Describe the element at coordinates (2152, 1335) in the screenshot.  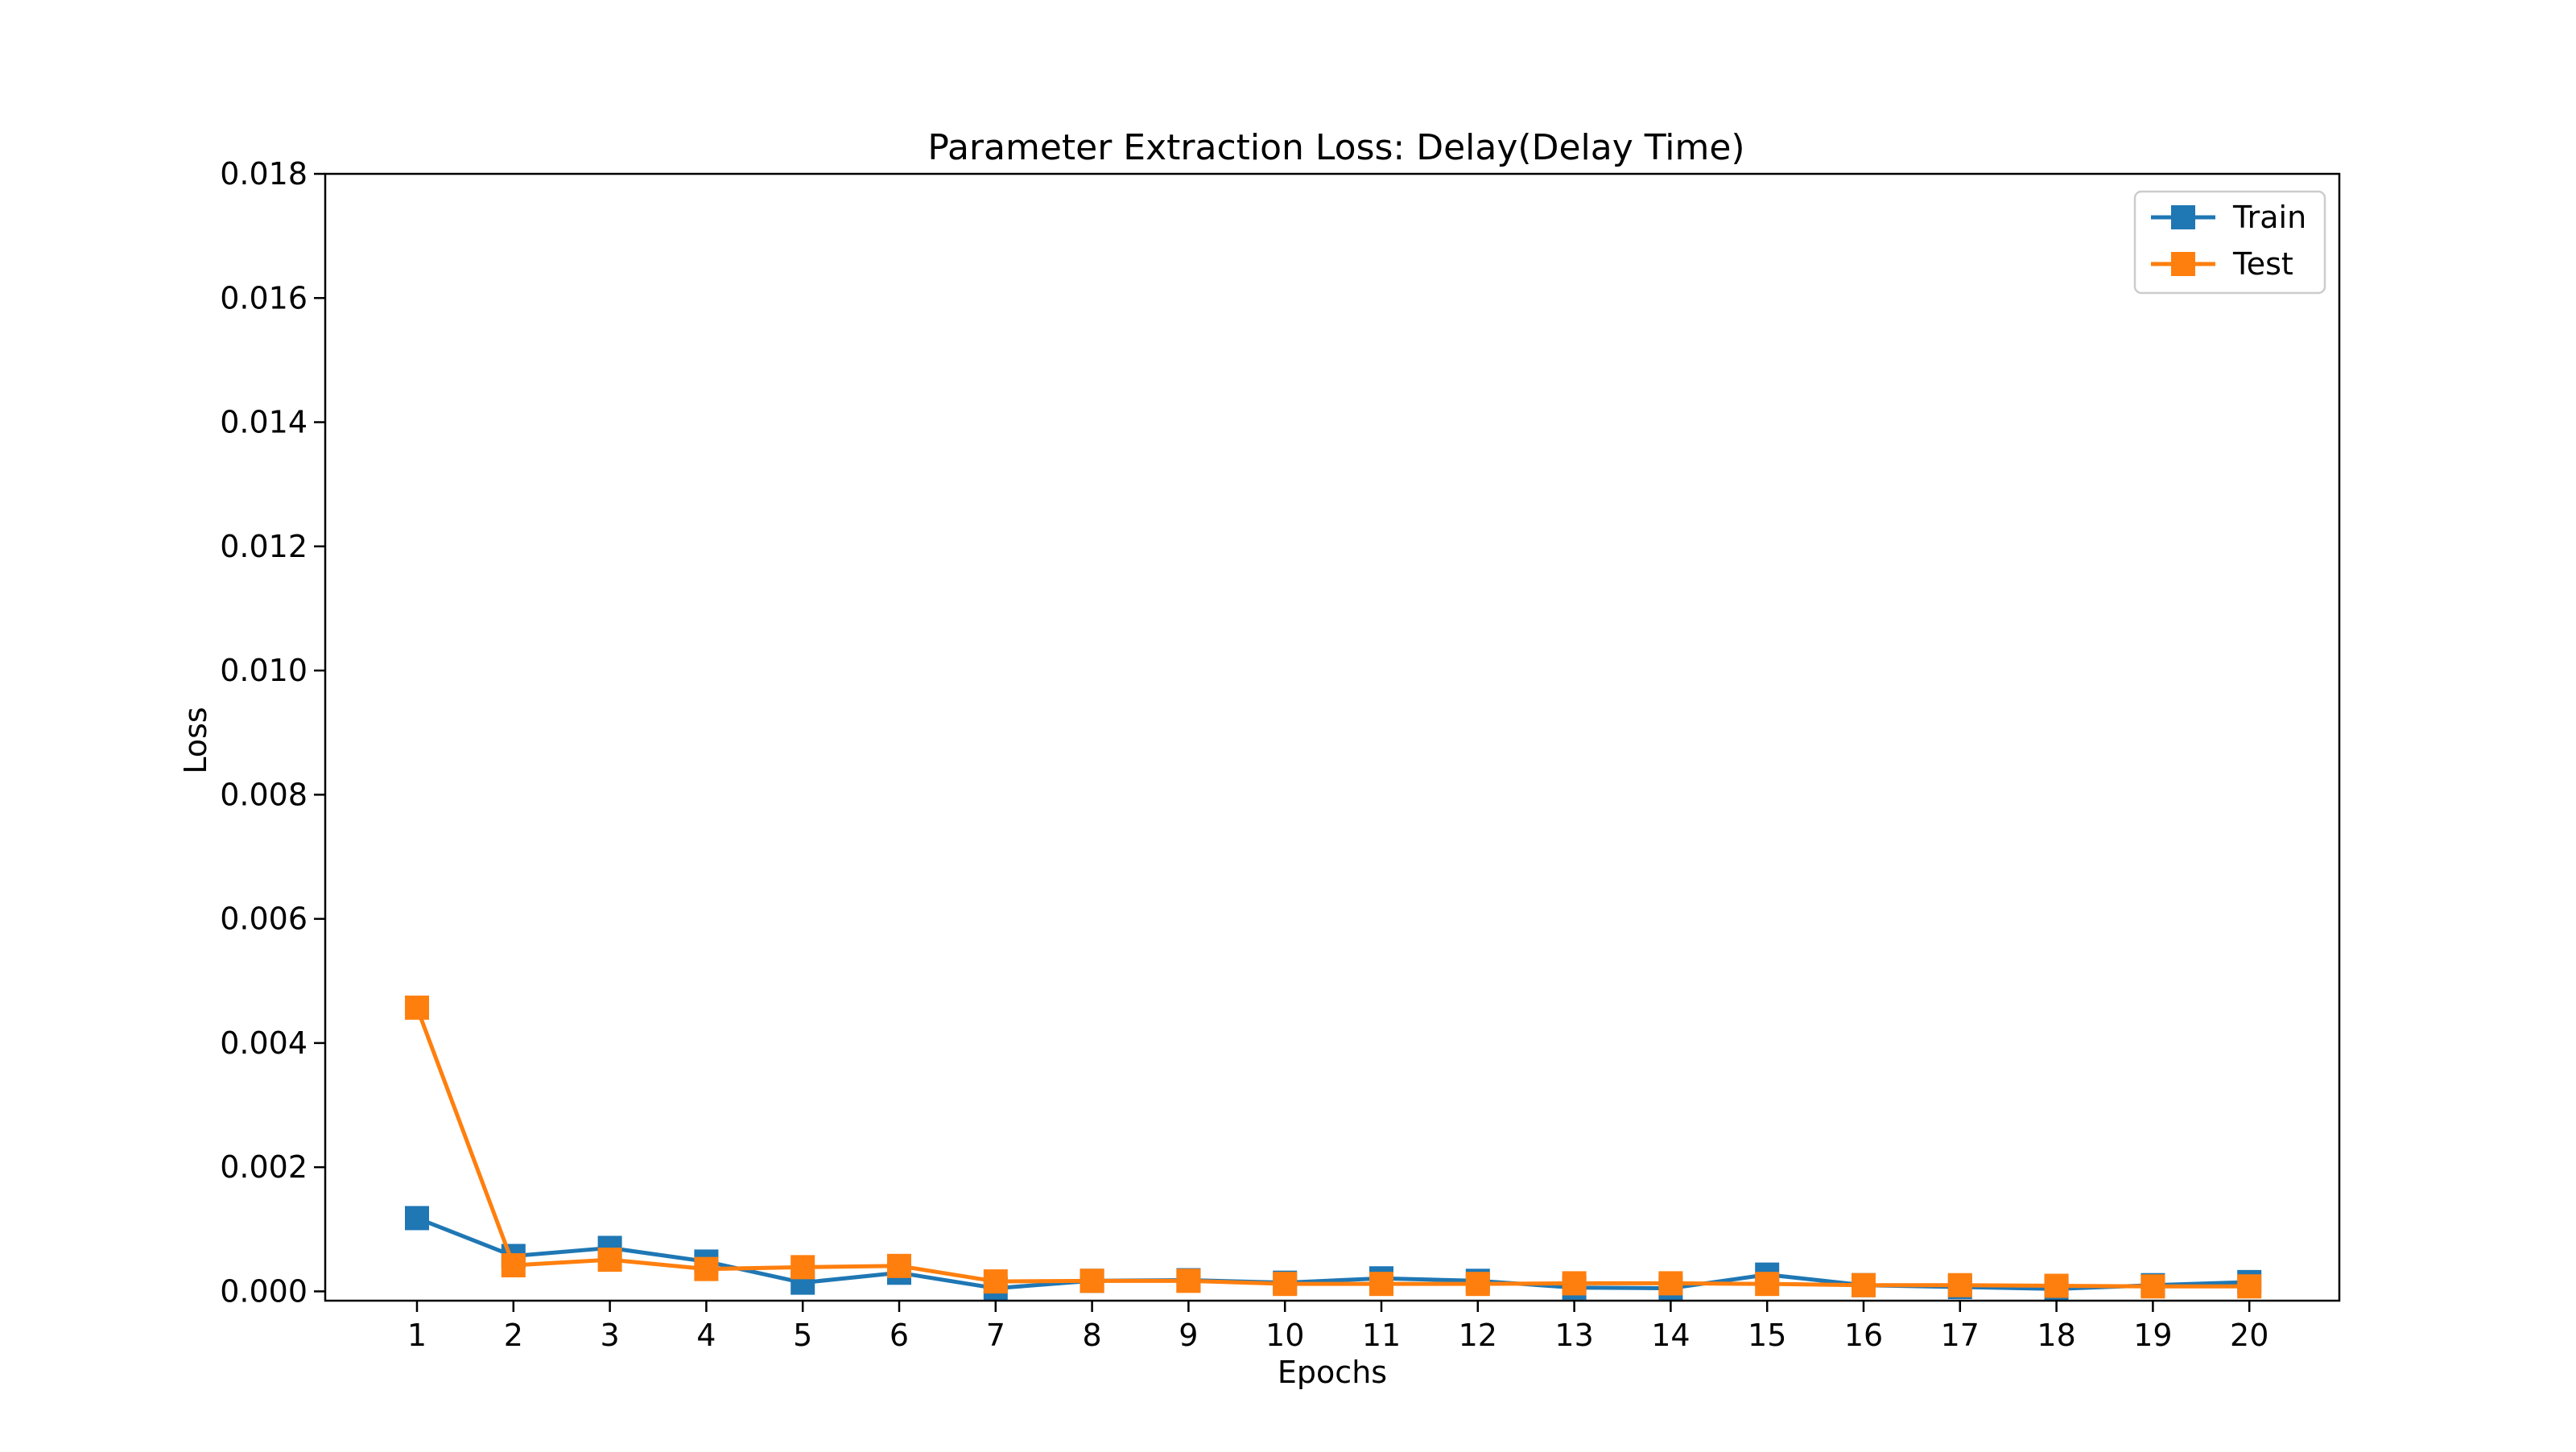
I see `x-tick-label: 19` at that location.